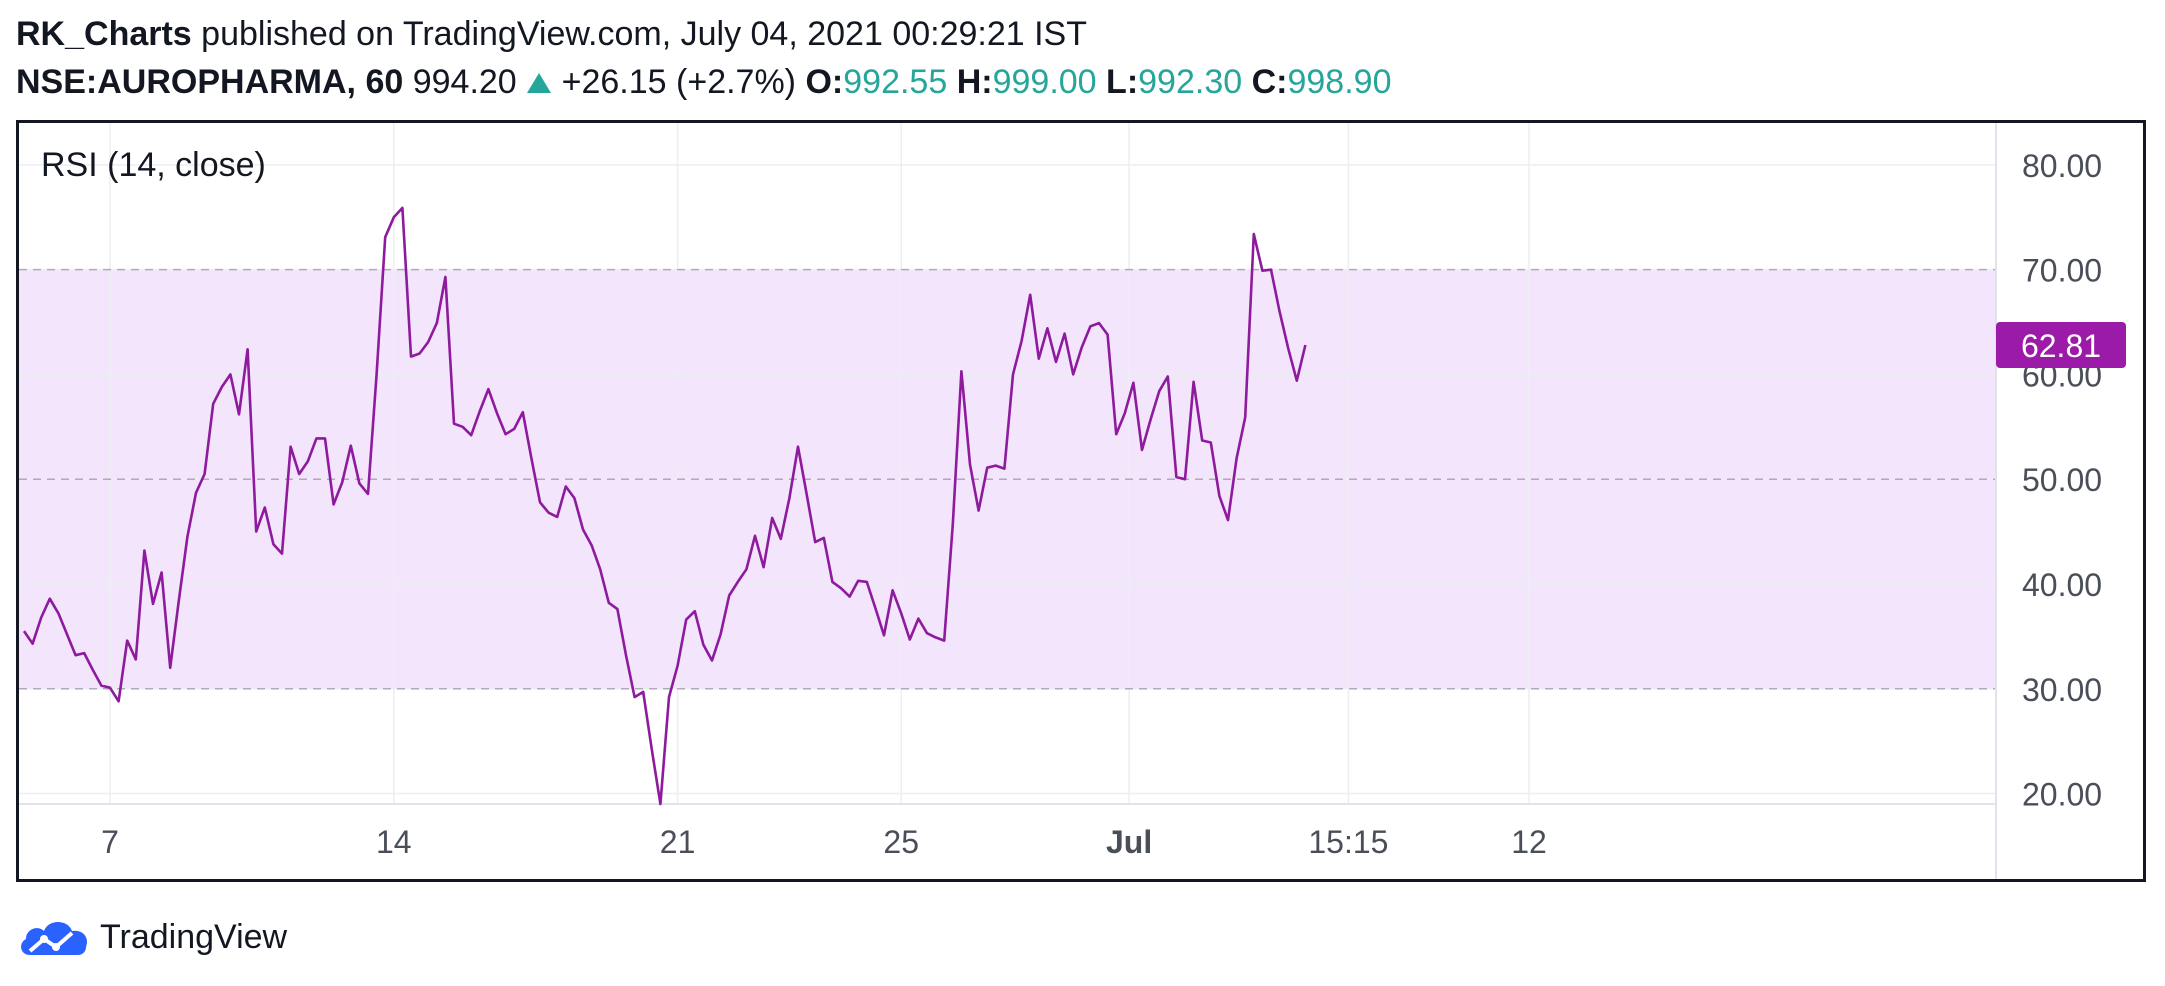 This screenshot has width=2165, height=986. Describe the element at coordinates (901, 842) in the screenshot. I see `x-tick-label: 25` at that location.